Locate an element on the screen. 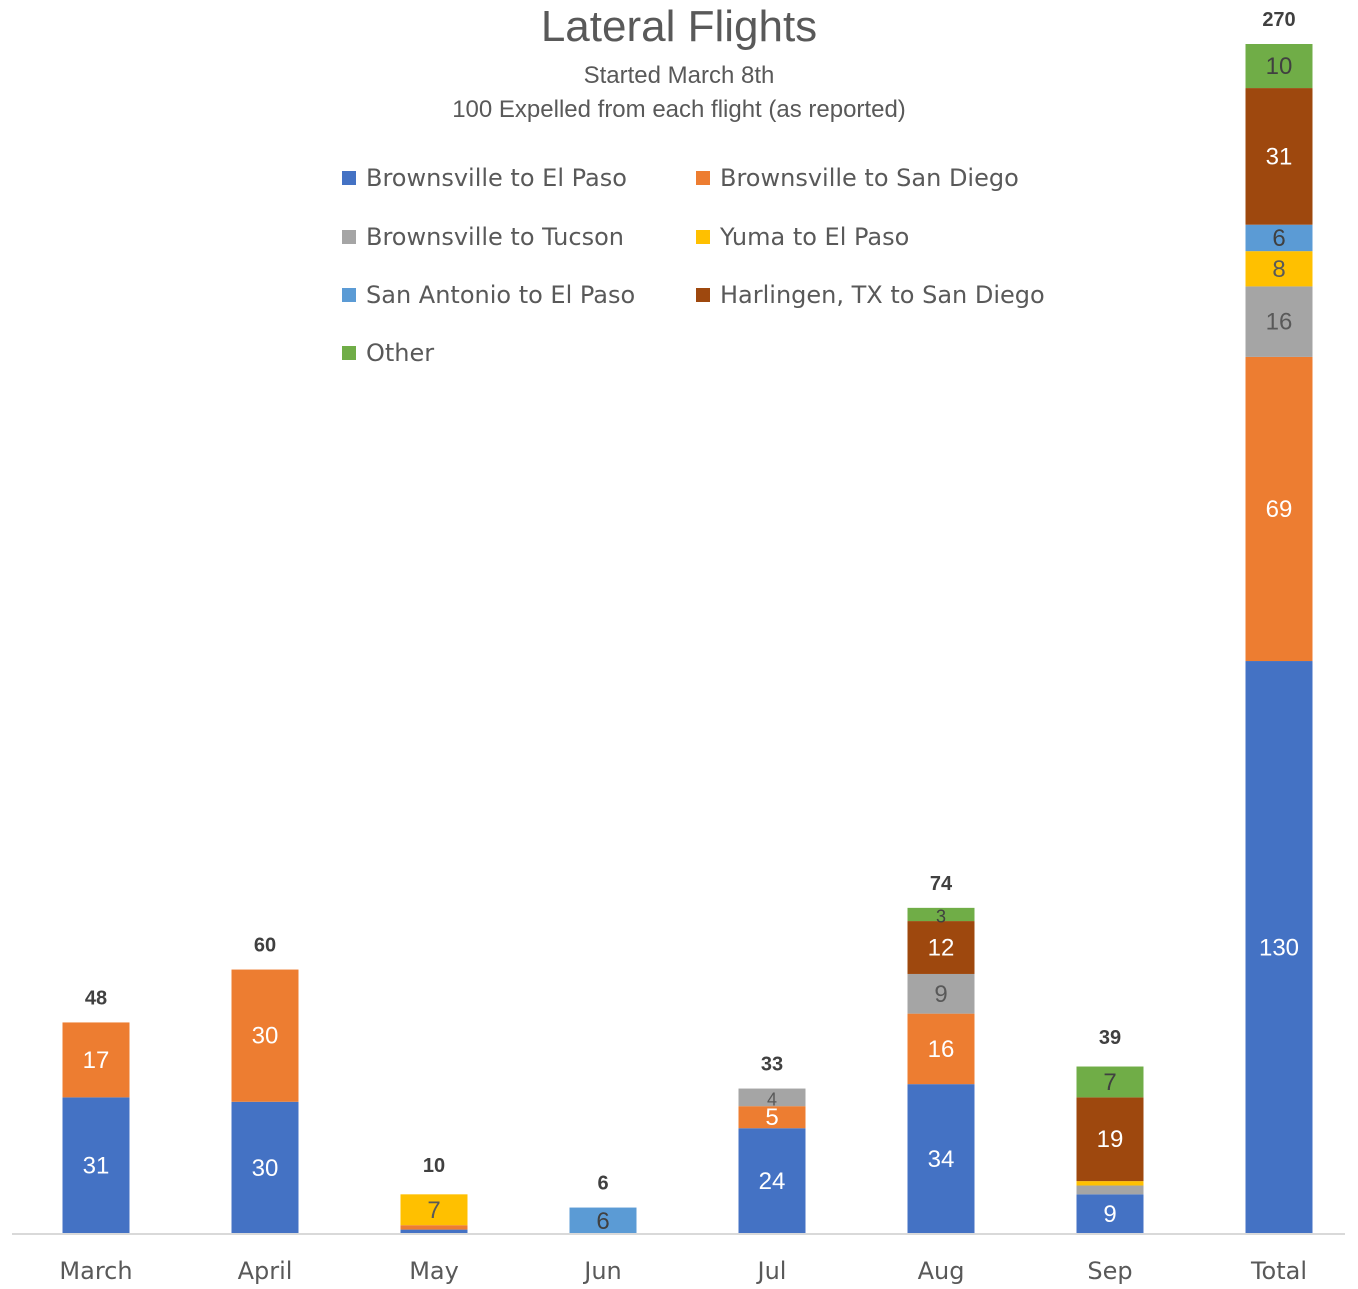 This screenshot has height=1289, width=1358. legend-item-brownsville-tucson: Brownsville to Tucson is located at coordinates (483, 237).